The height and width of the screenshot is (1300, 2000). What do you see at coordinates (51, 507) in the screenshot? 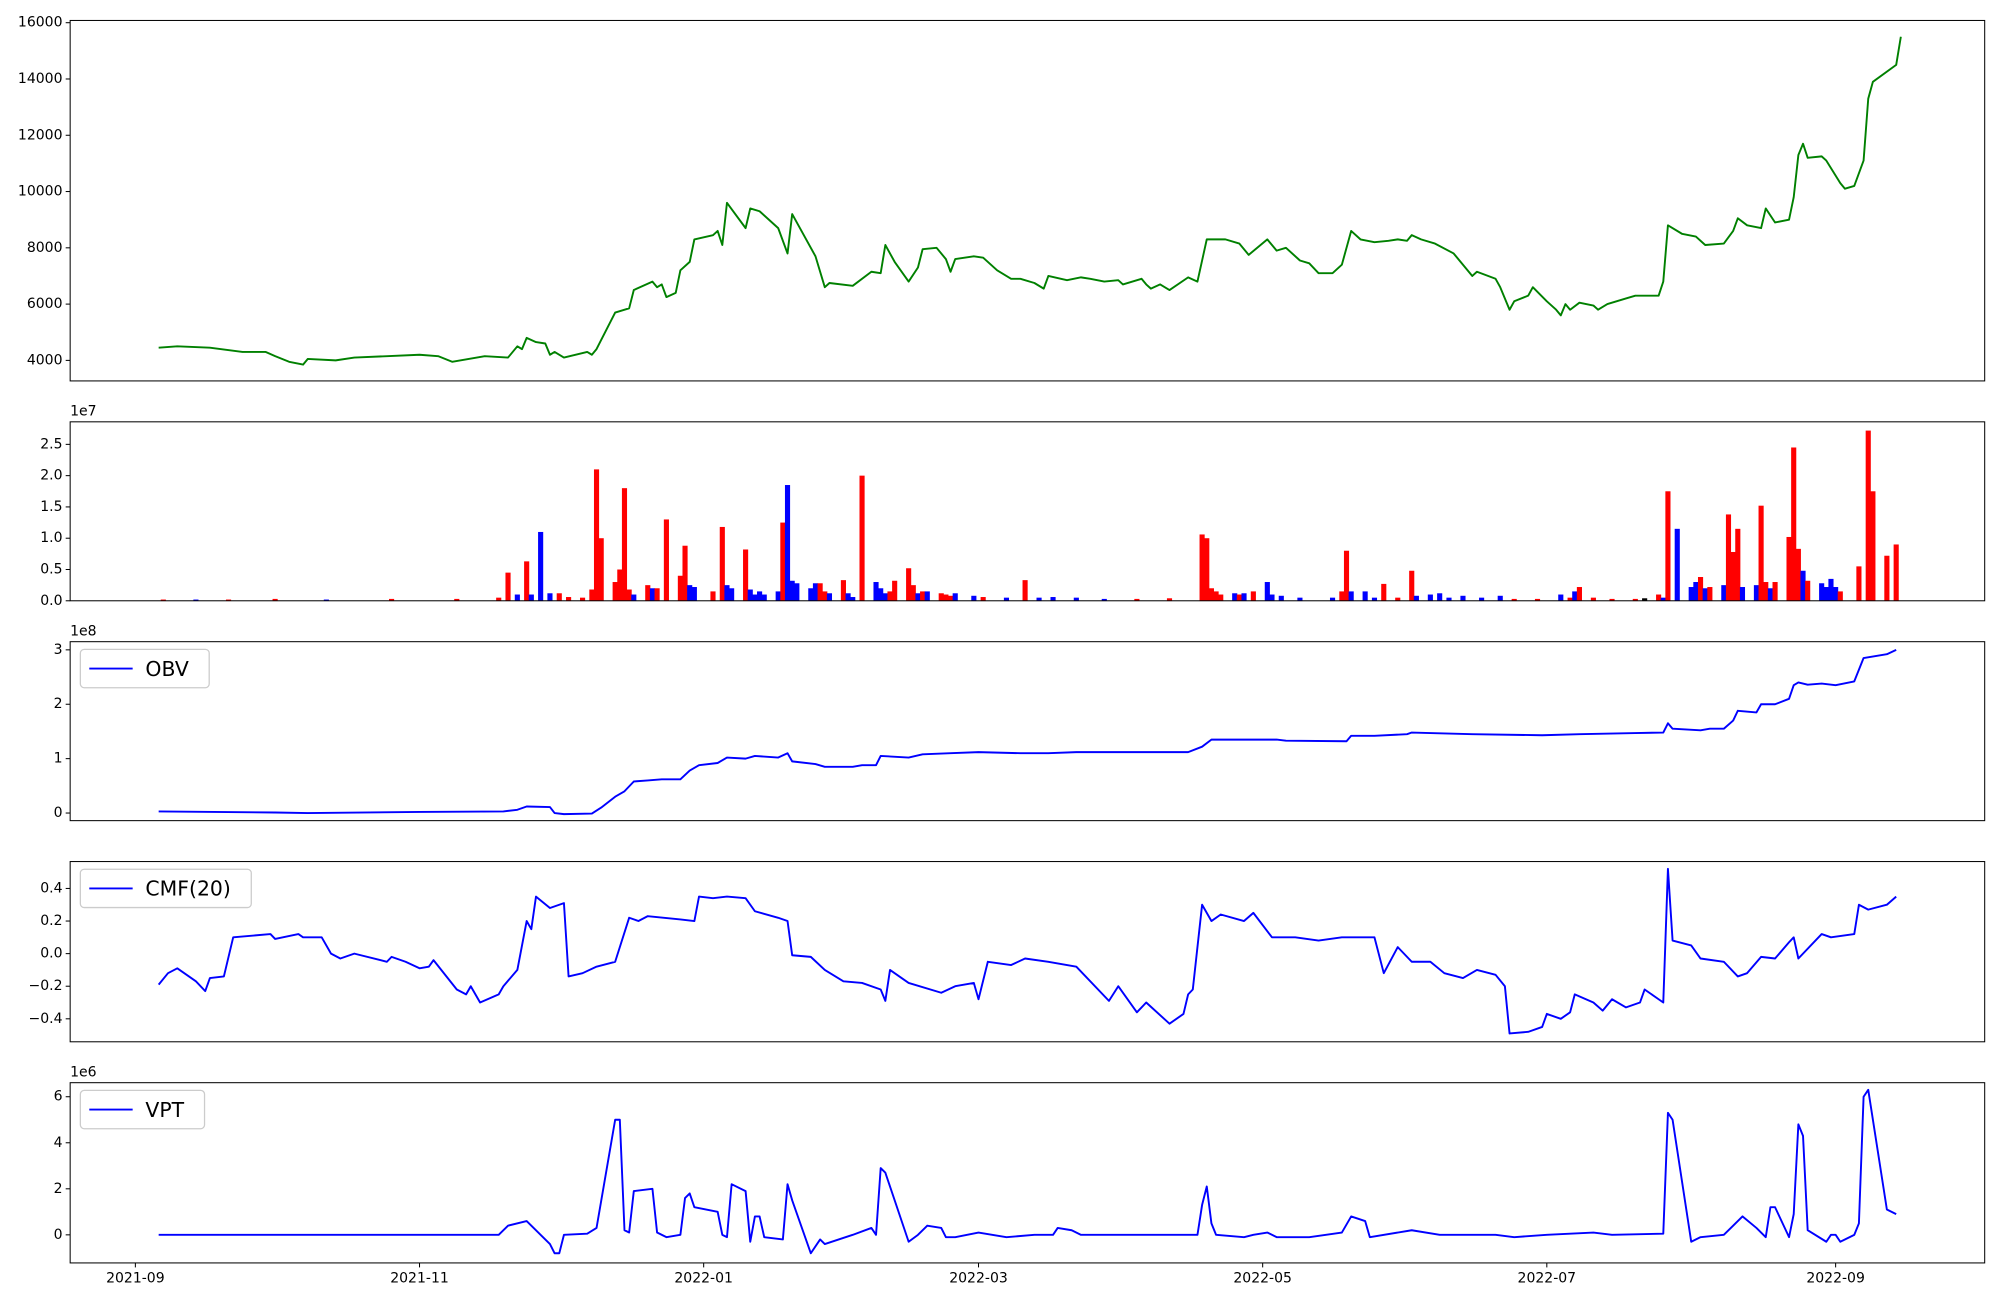
I see `y-tick-label: 1.5` at bounding box center [51, 507].